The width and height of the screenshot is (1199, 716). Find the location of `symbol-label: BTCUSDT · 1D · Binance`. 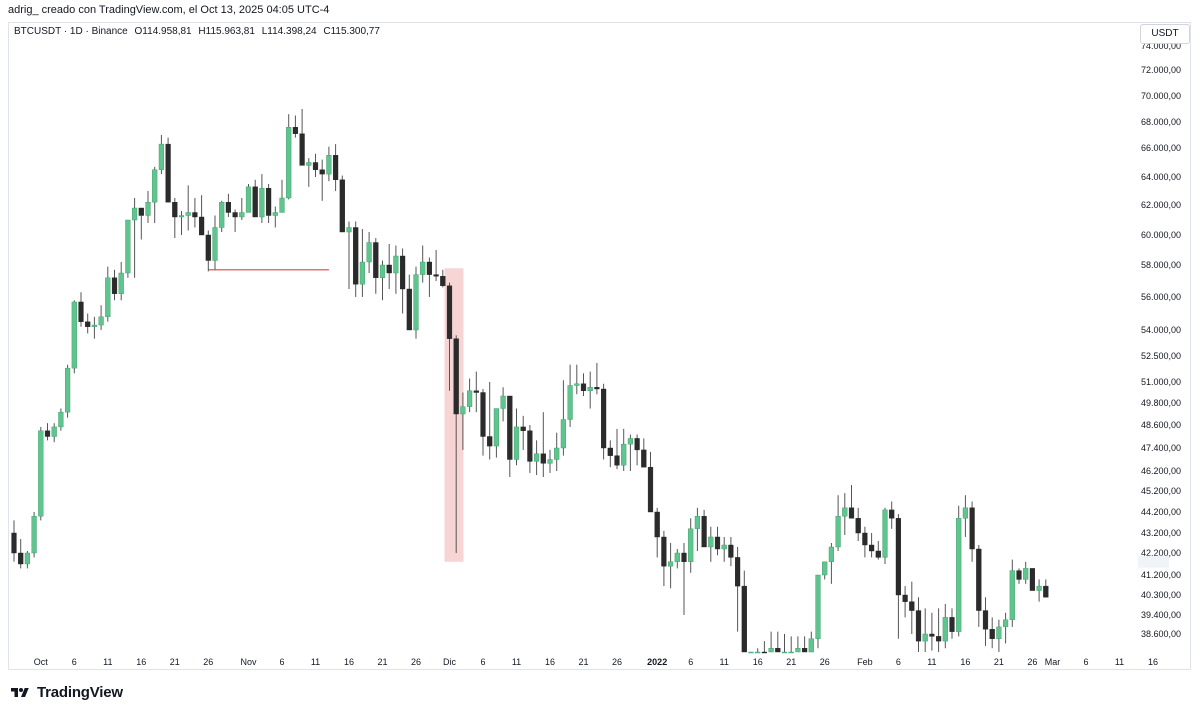

symbol-label: BTCUSDT · 1D · Binance is located at coordinates (71, 31).